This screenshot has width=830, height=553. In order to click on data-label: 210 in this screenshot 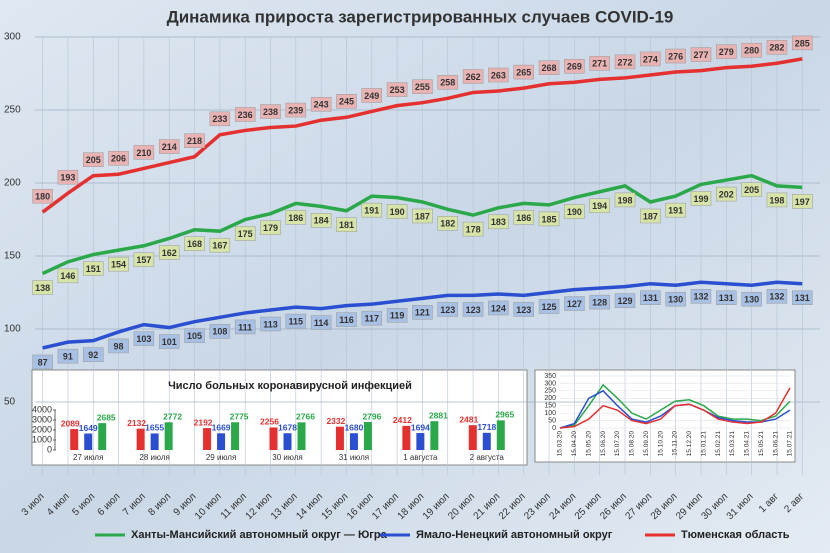, I will do `click(143, 153)`.